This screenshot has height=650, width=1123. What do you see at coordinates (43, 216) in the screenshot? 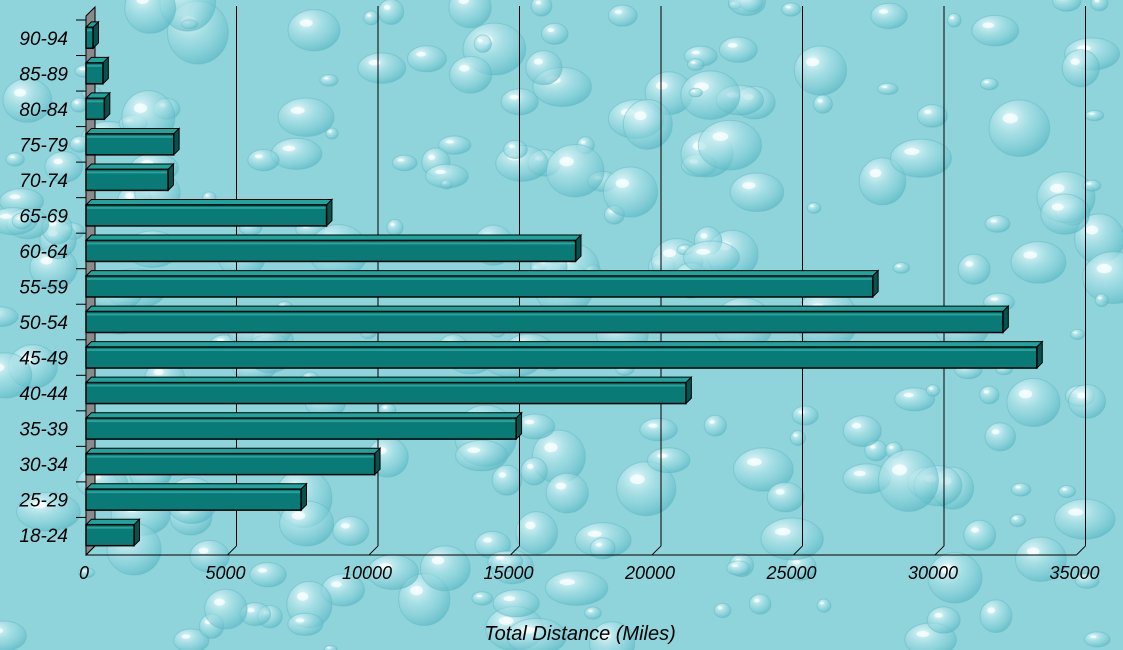
I see `y-category-label: 65-69` at bounding box center [43, 216].